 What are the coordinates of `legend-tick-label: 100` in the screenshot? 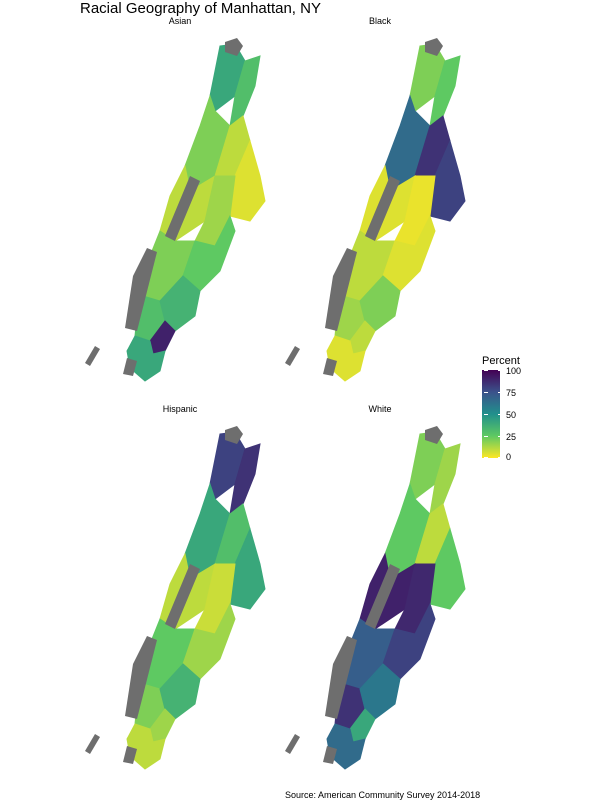 It's located at (514, 371).